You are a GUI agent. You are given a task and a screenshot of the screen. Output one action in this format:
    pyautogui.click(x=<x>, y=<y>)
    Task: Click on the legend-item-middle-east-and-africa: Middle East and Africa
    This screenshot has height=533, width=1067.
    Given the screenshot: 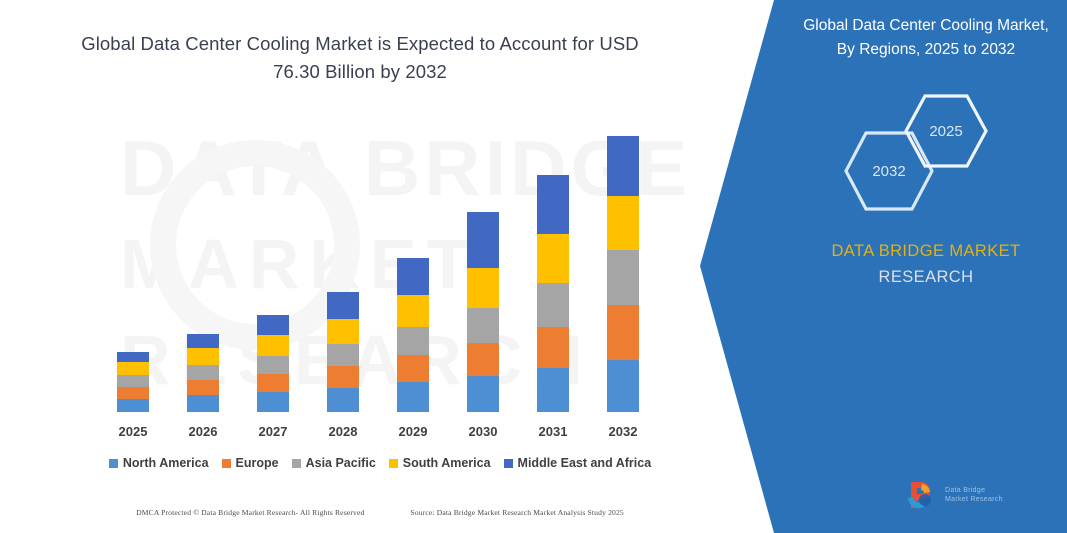 What is the action you would take?
    pyautogui.click(x=577, y=463)
    